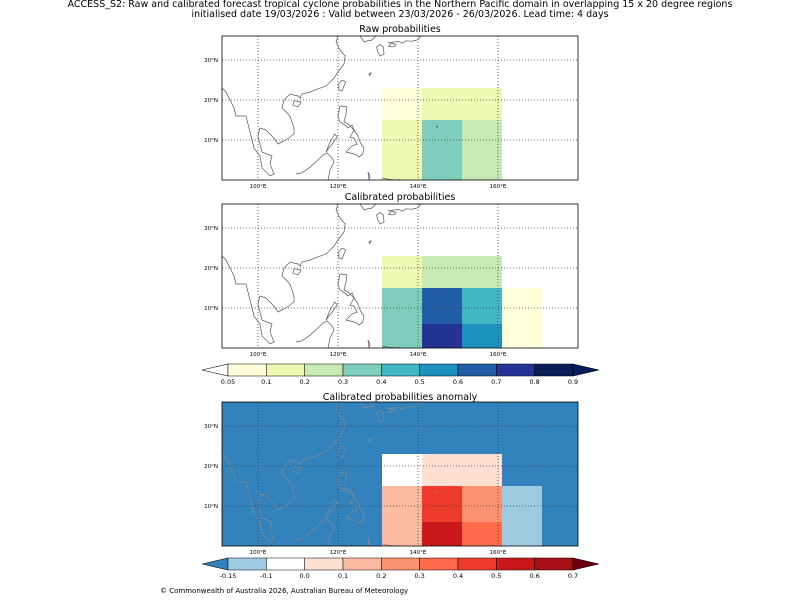 This screenshot has width=800, height=600. I want to click on raw-plot-area, so click(400, 108).